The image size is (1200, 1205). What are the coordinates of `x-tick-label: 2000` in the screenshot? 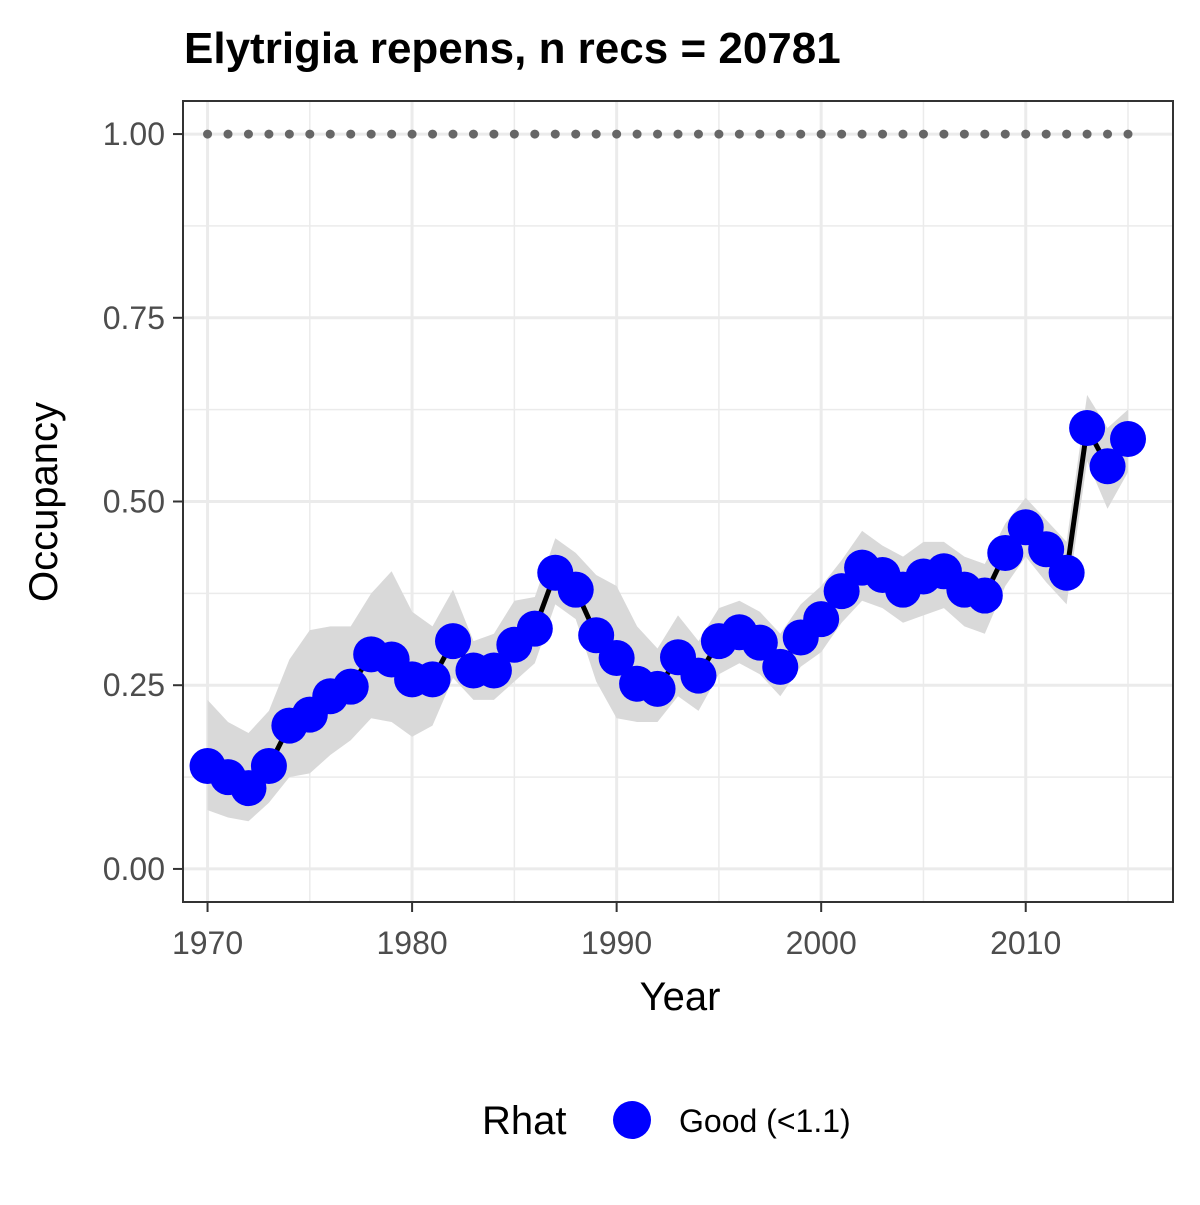 It's located at (821, 943).